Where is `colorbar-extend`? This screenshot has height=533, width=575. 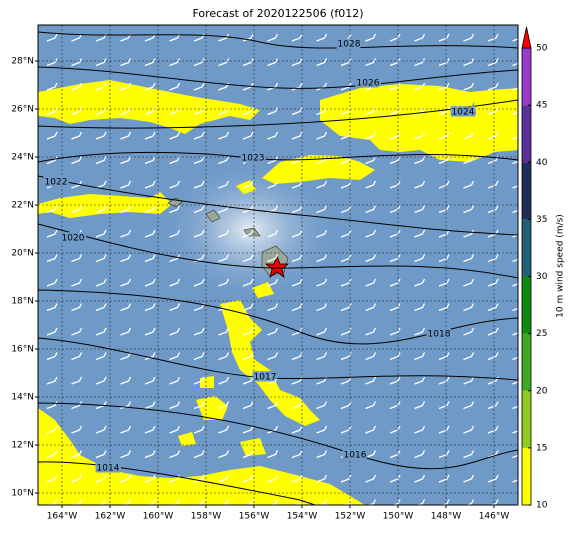 colorbar-extend is located at coordinates (526, 37).